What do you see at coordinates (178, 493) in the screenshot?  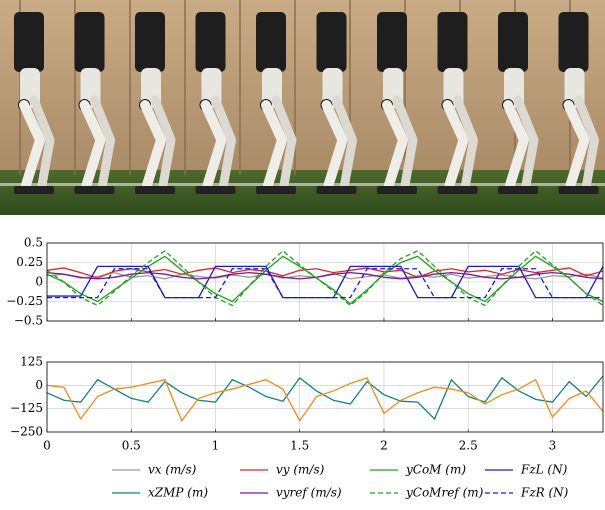 I see `legend-label: xZMP (m)` at bounding box center [178, 493].